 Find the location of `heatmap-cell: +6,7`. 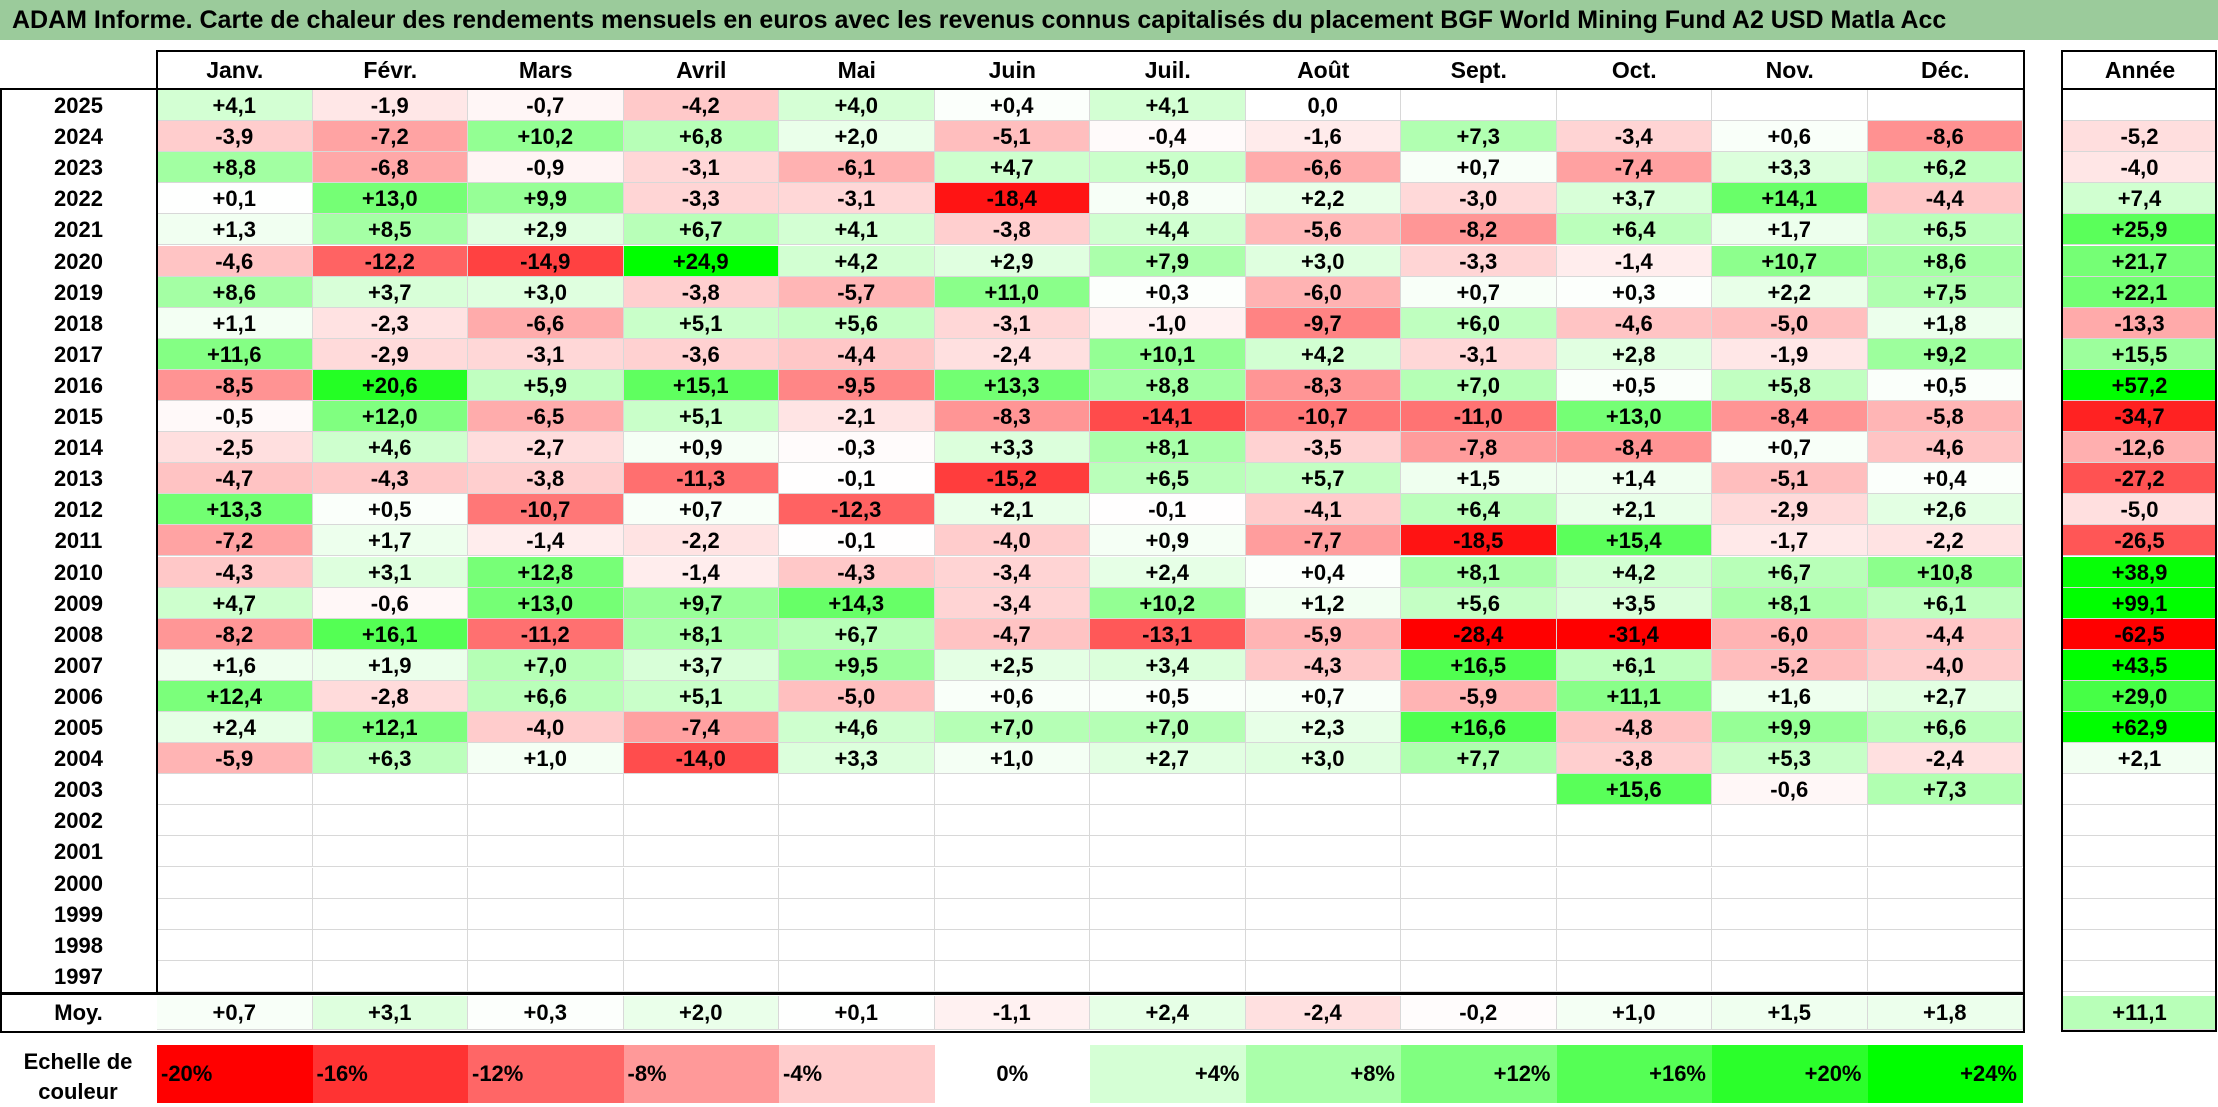

heatmap-cell: +6,7 is located at coordinates (857, 634).